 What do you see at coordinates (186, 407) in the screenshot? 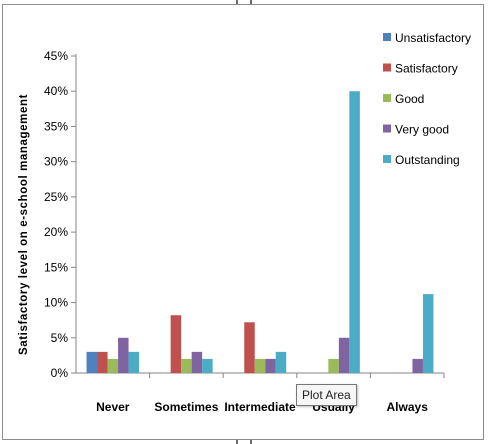
I see `x-tick-label: Sometimes` at bounding box center [186, 407].